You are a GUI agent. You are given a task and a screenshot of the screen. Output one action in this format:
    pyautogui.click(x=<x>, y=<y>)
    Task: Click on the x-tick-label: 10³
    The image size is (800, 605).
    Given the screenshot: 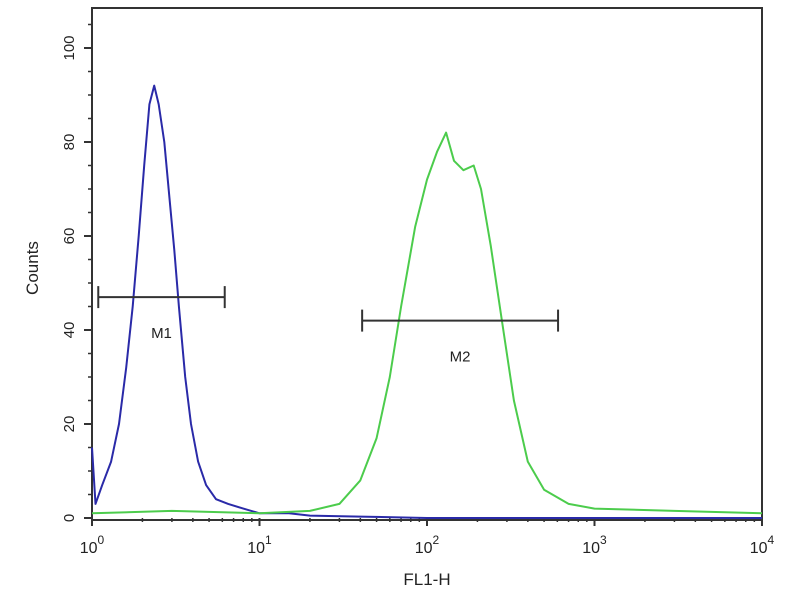 What is the action you would take?
    pyautogui.click(x=594, y=545)
    